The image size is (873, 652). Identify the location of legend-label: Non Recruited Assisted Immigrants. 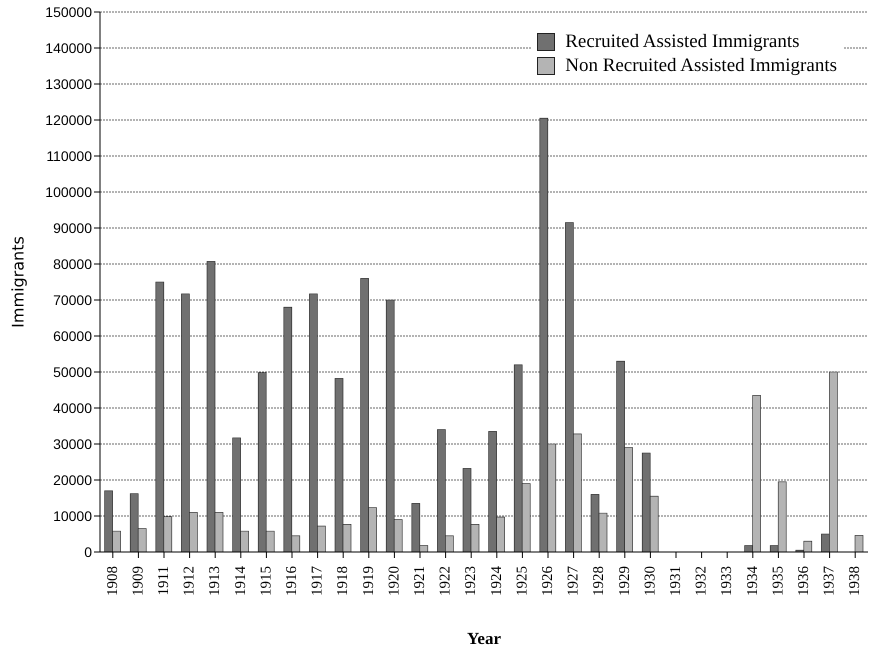
(701, 66).